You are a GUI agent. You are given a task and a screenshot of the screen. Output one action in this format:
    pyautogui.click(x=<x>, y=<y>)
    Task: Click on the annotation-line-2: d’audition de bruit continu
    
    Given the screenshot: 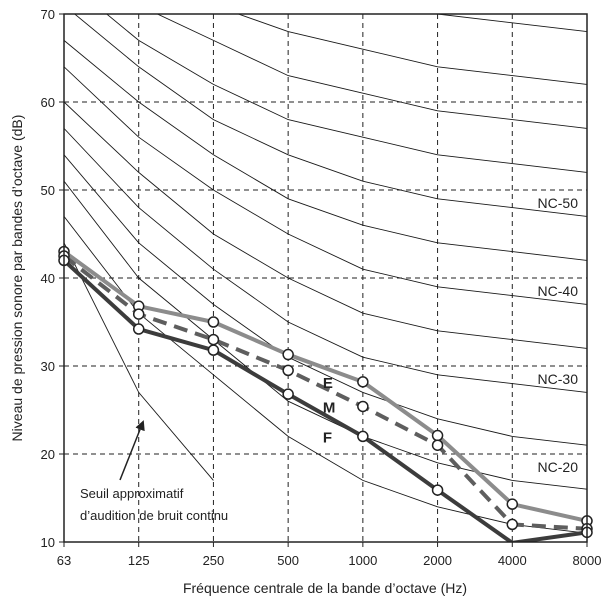 What is the action you would take?
    pyautogui.click(x=154, y=515)
    